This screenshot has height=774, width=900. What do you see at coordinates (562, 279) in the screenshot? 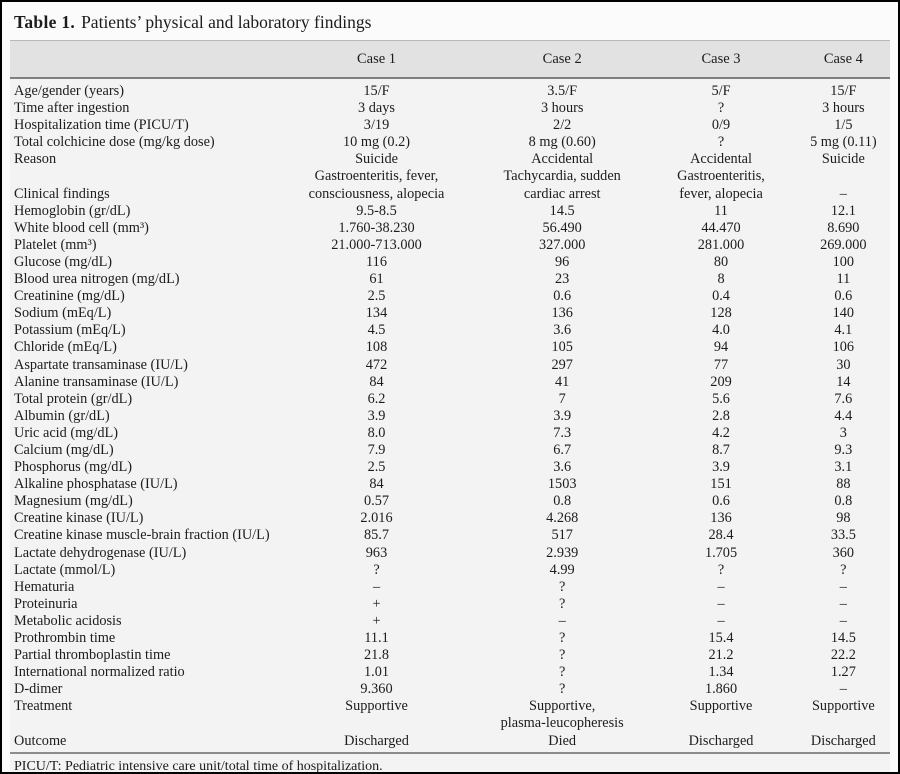
I see `cell-value: 23` at bounding box center [562, 279].